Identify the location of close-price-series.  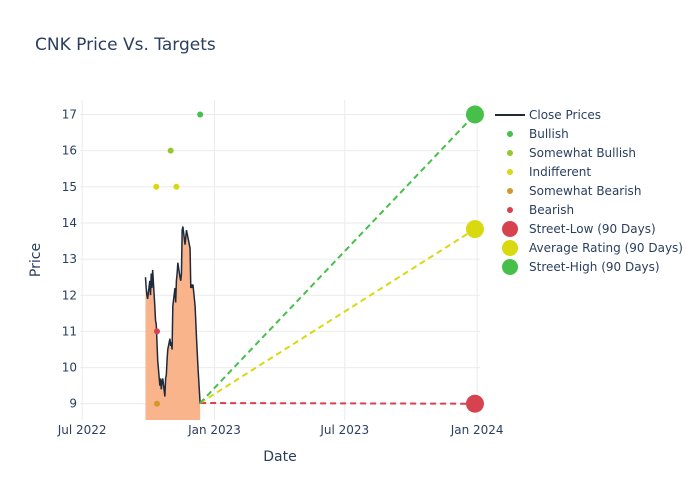
(172, 315).